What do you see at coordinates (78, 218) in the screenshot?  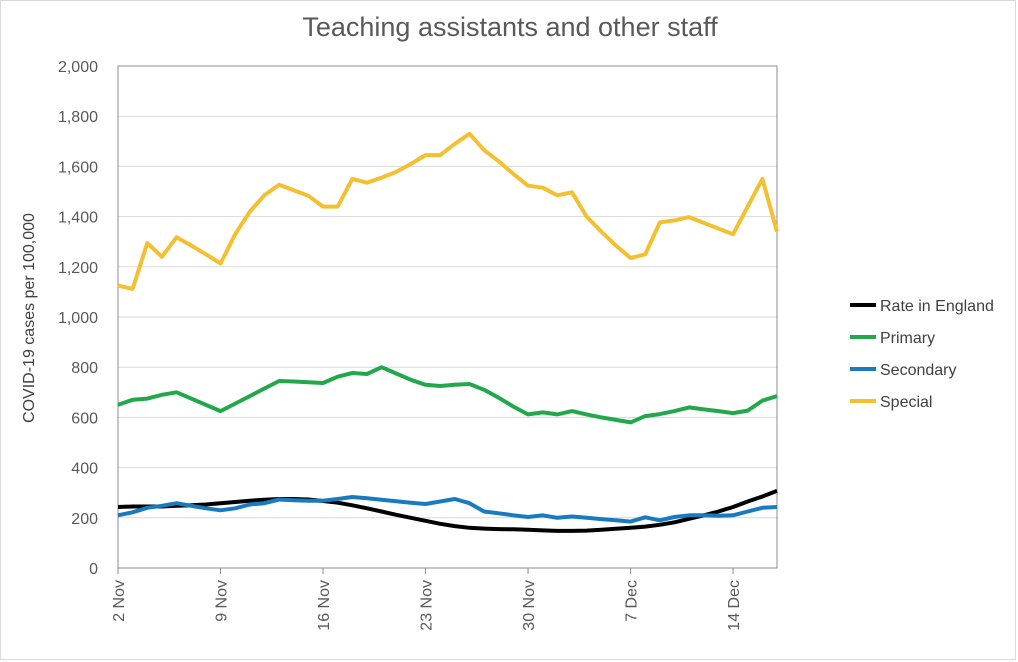 I see `y-tick-label: 1,400` at bounding box center [78, 218].